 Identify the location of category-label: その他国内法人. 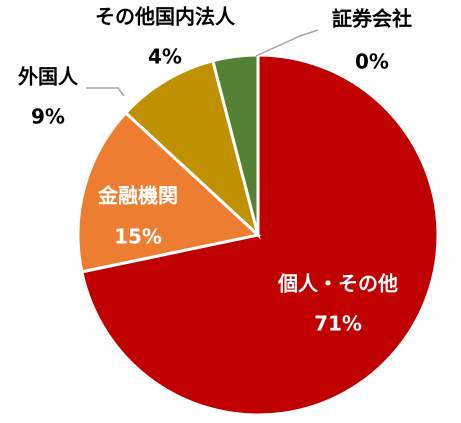
(165, 17).